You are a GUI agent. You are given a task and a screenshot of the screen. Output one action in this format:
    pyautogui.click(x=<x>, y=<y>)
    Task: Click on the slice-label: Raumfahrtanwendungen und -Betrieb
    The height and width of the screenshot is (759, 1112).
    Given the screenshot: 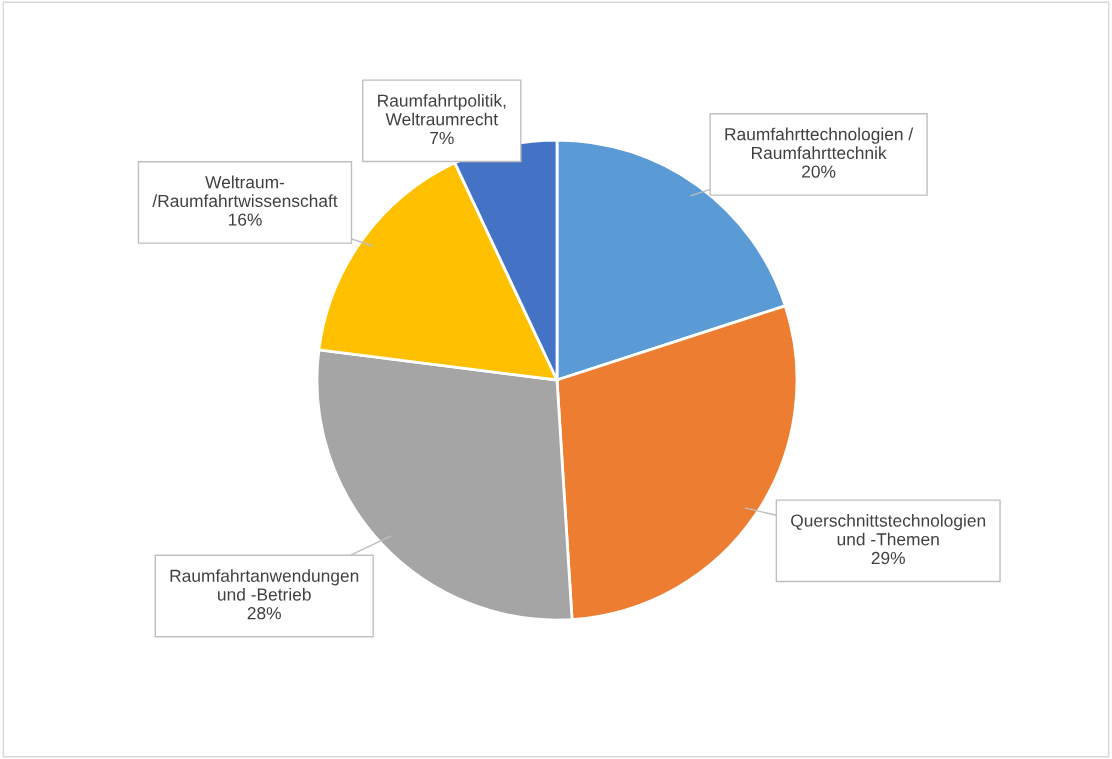 What is the action you would take?
    pyautogui.click(x=264, y=585)
    